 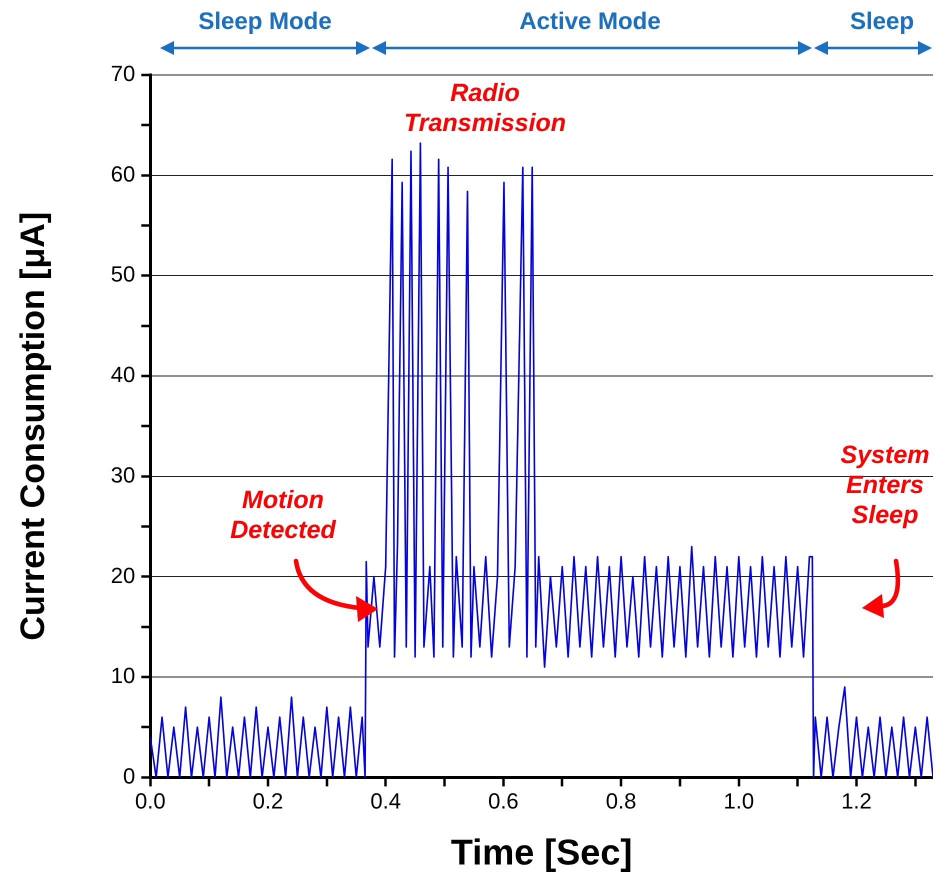 What do you see at coordinates (265, 22) in the screenshot?
I see `text: Sleep Mode` at bounding box center [265, 22].